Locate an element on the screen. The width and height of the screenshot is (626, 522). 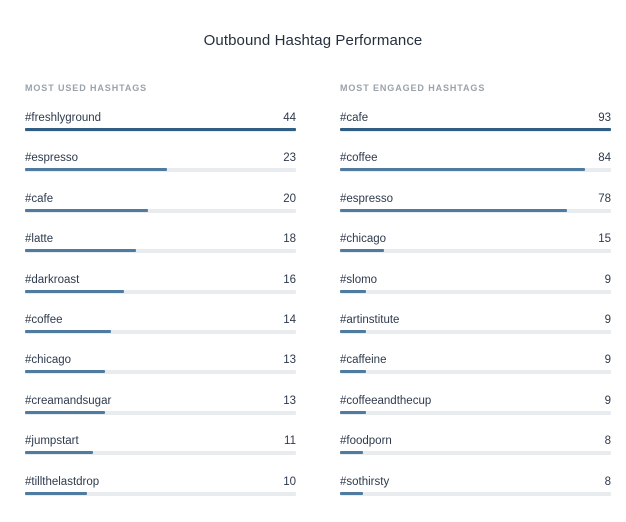
hashtag-row-text: #cafe 93 is located at coordinates (475, 118).